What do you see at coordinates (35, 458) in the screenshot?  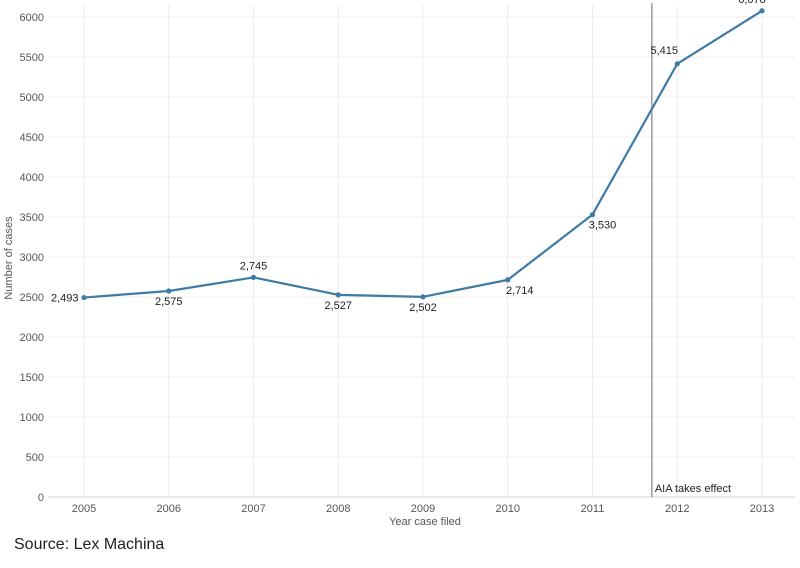 I see `y-tick-label: 500` at bounding box center [35, 458].